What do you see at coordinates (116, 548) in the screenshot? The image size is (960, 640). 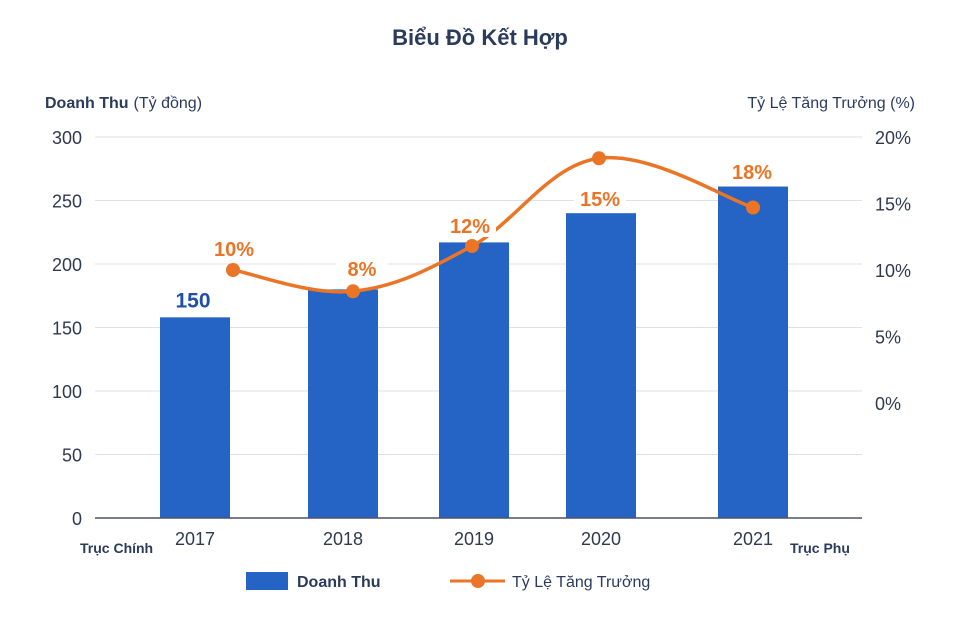 I see `primary-axis-name: Trục Chính` at bounding box center [116, 548].